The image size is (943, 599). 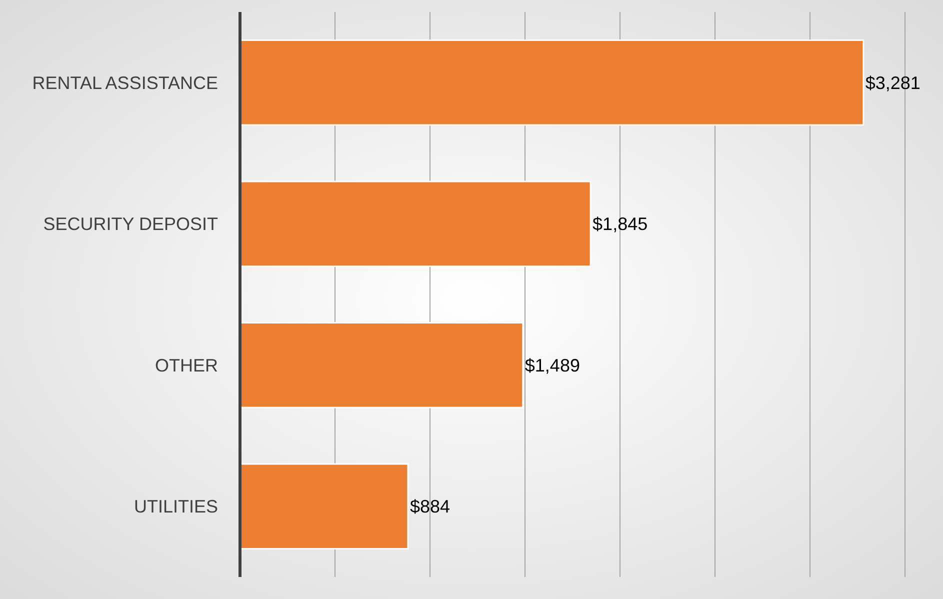 I want to click on data-label: $1,845, so click(x=620, y=224).